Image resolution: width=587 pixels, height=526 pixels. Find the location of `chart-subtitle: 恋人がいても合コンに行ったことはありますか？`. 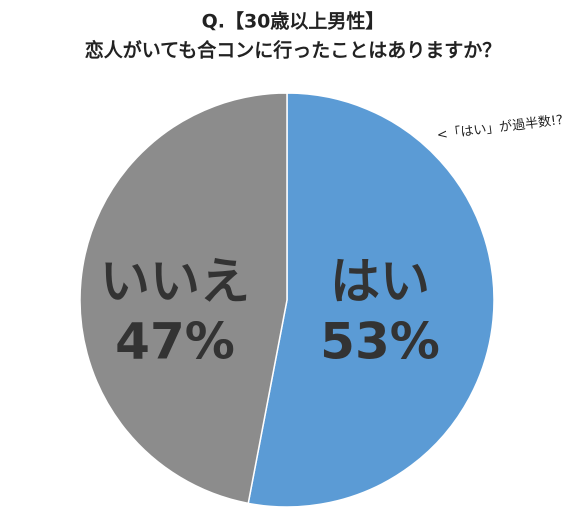

chart-subtitle: 恋人がいても合コンに行ったことはありますか？ is located at coordinates (293, 50).